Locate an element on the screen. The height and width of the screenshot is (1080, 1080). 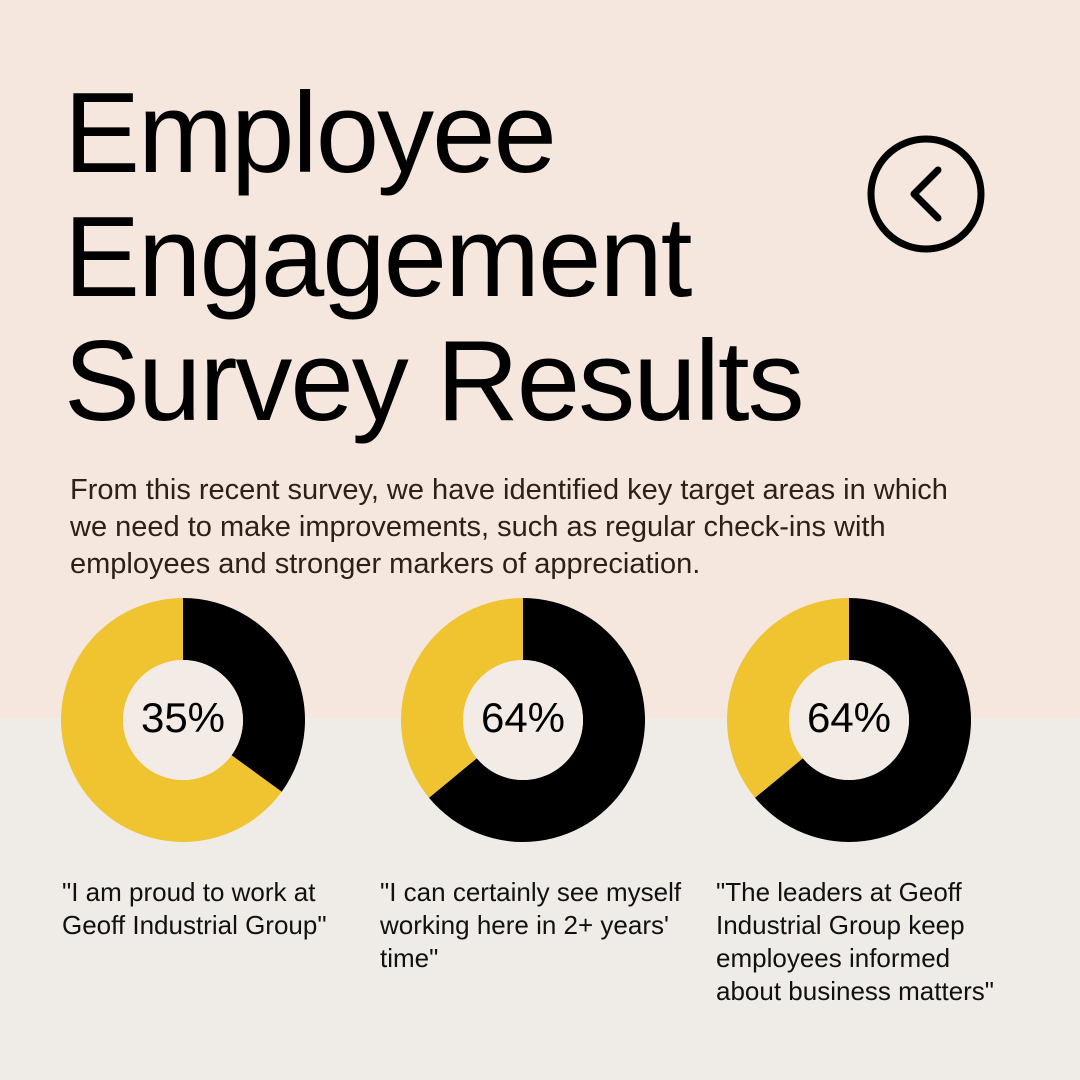
title-line: Employee is located at coordinates (310, 133).